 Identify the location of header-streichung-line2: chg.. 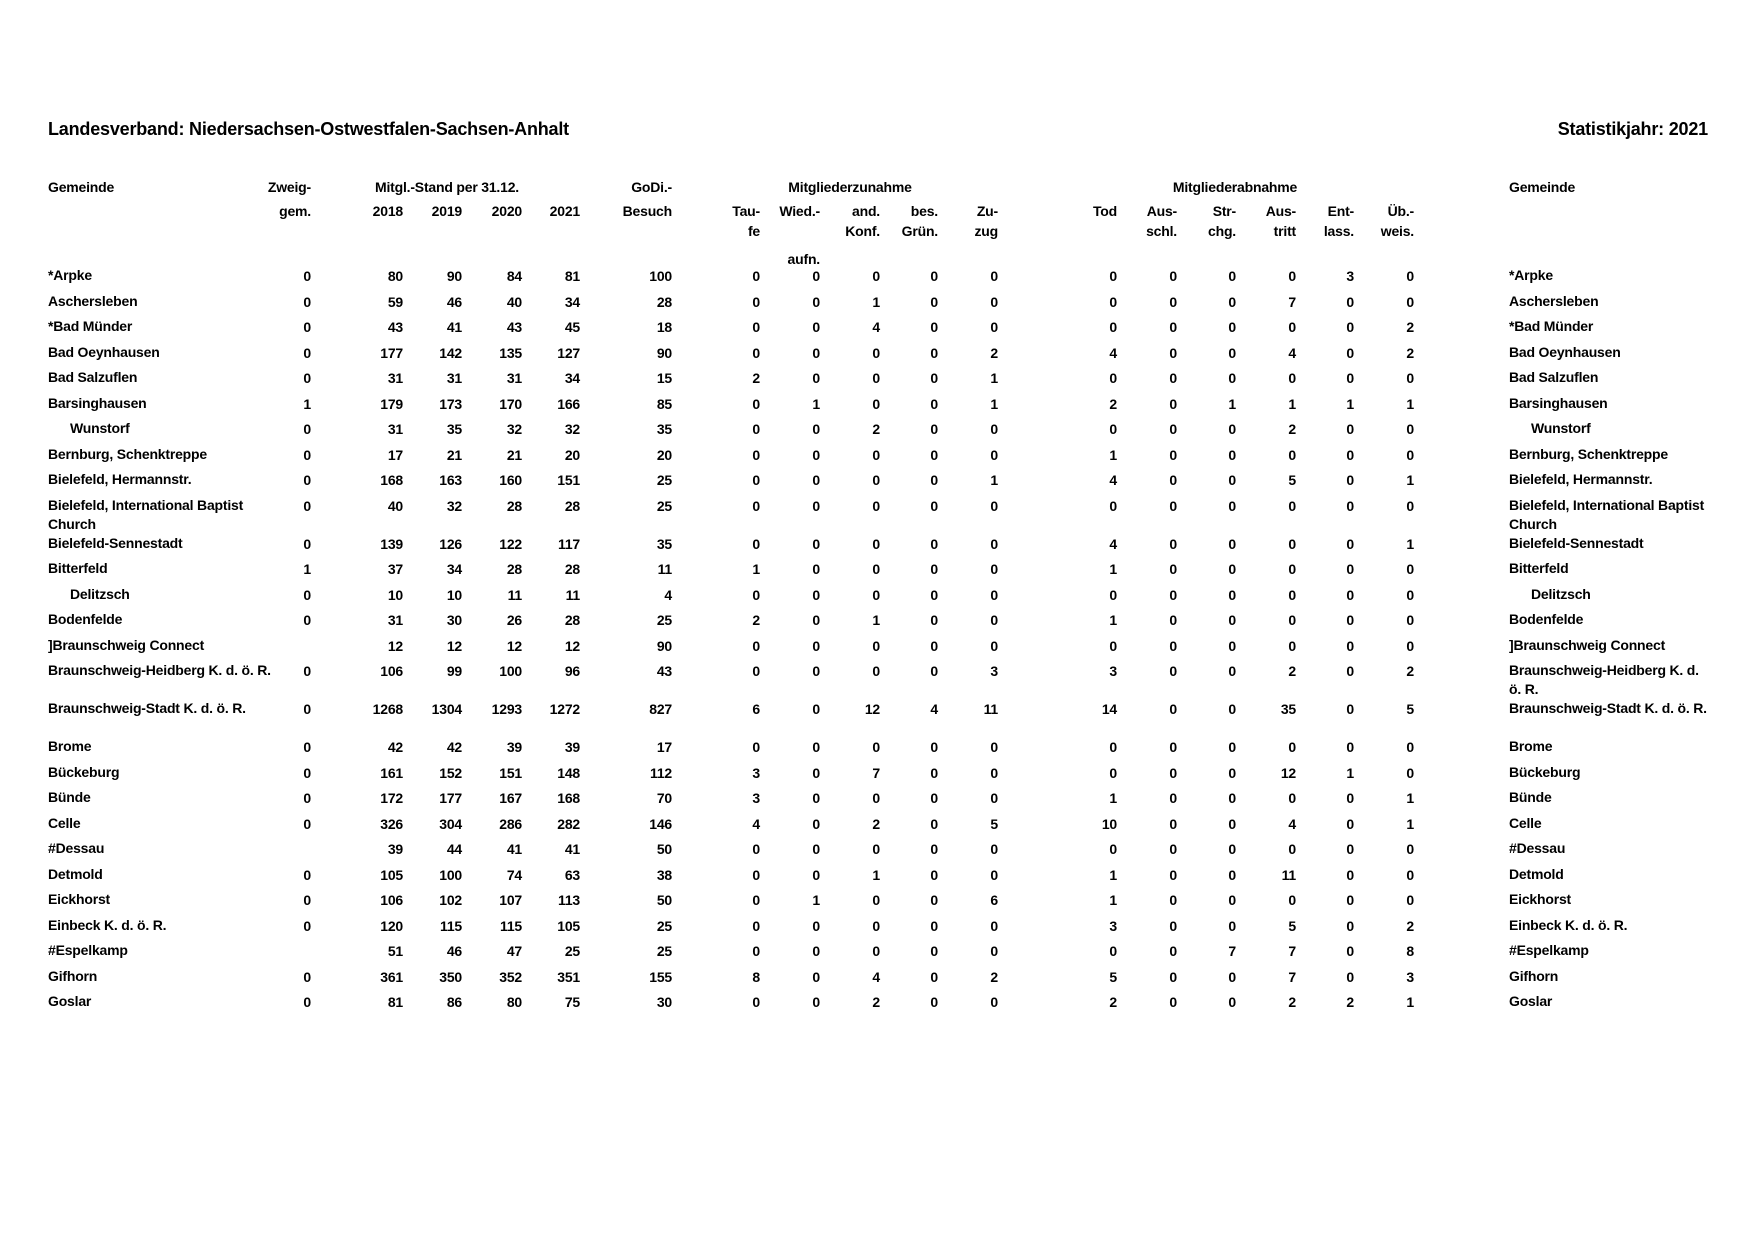
(1222, 231).